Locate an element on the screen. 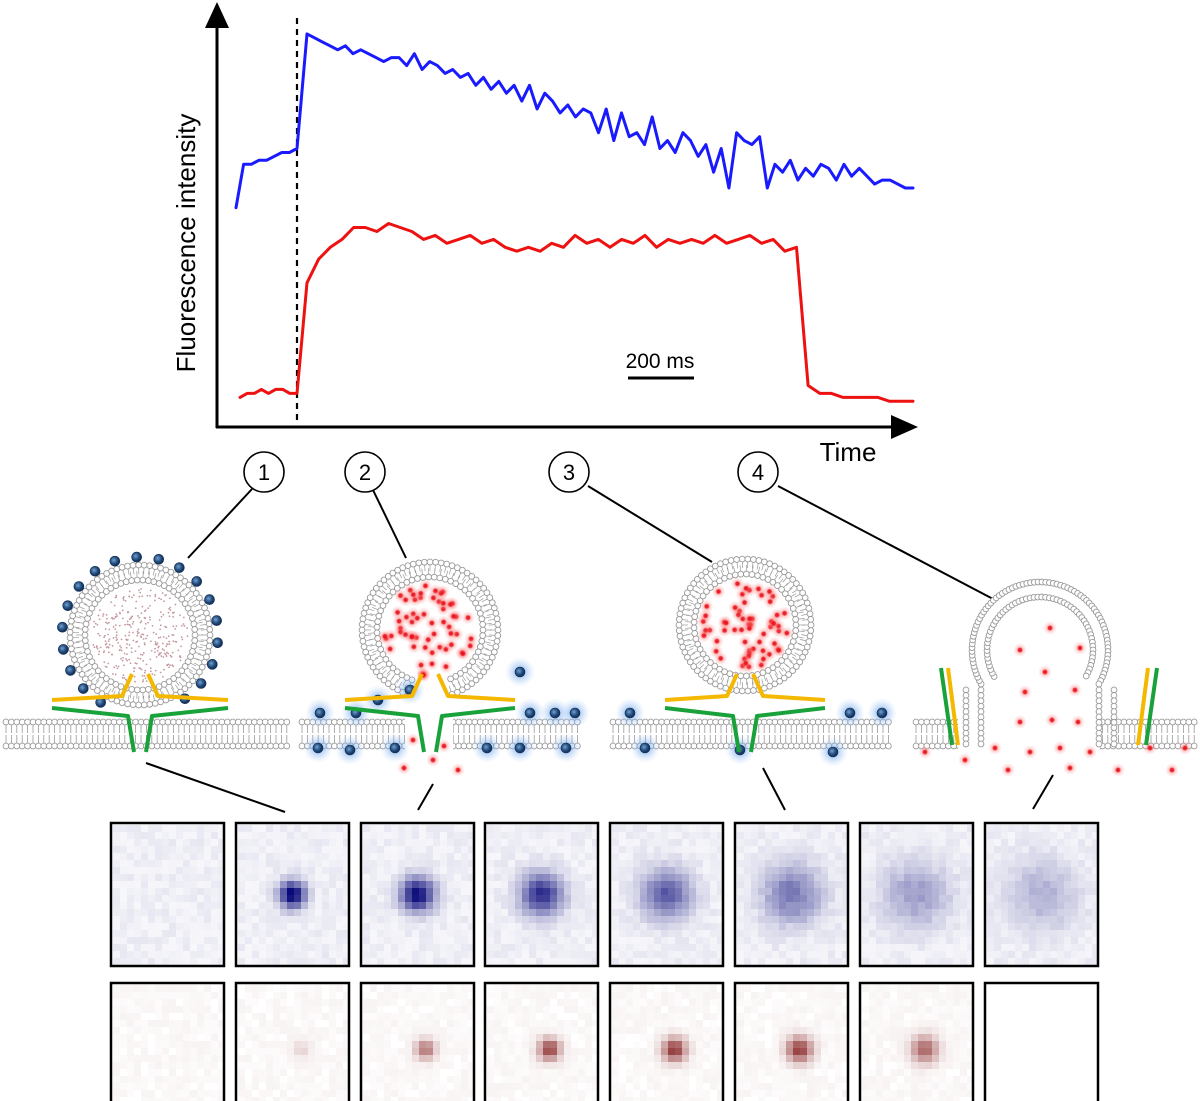  y-axis-label: Fluorescence intensity is located at coordinates (186, 243).